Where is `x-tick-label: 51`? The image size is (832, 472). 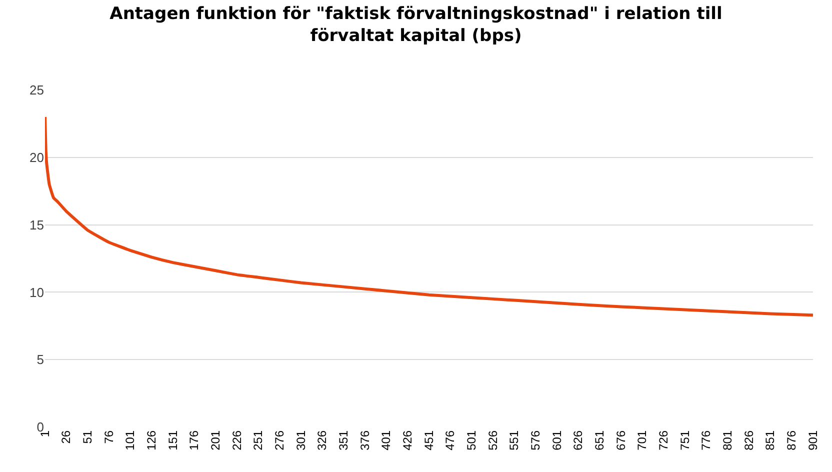
x-tick-label: 51 is located at coordinates (87, 437).